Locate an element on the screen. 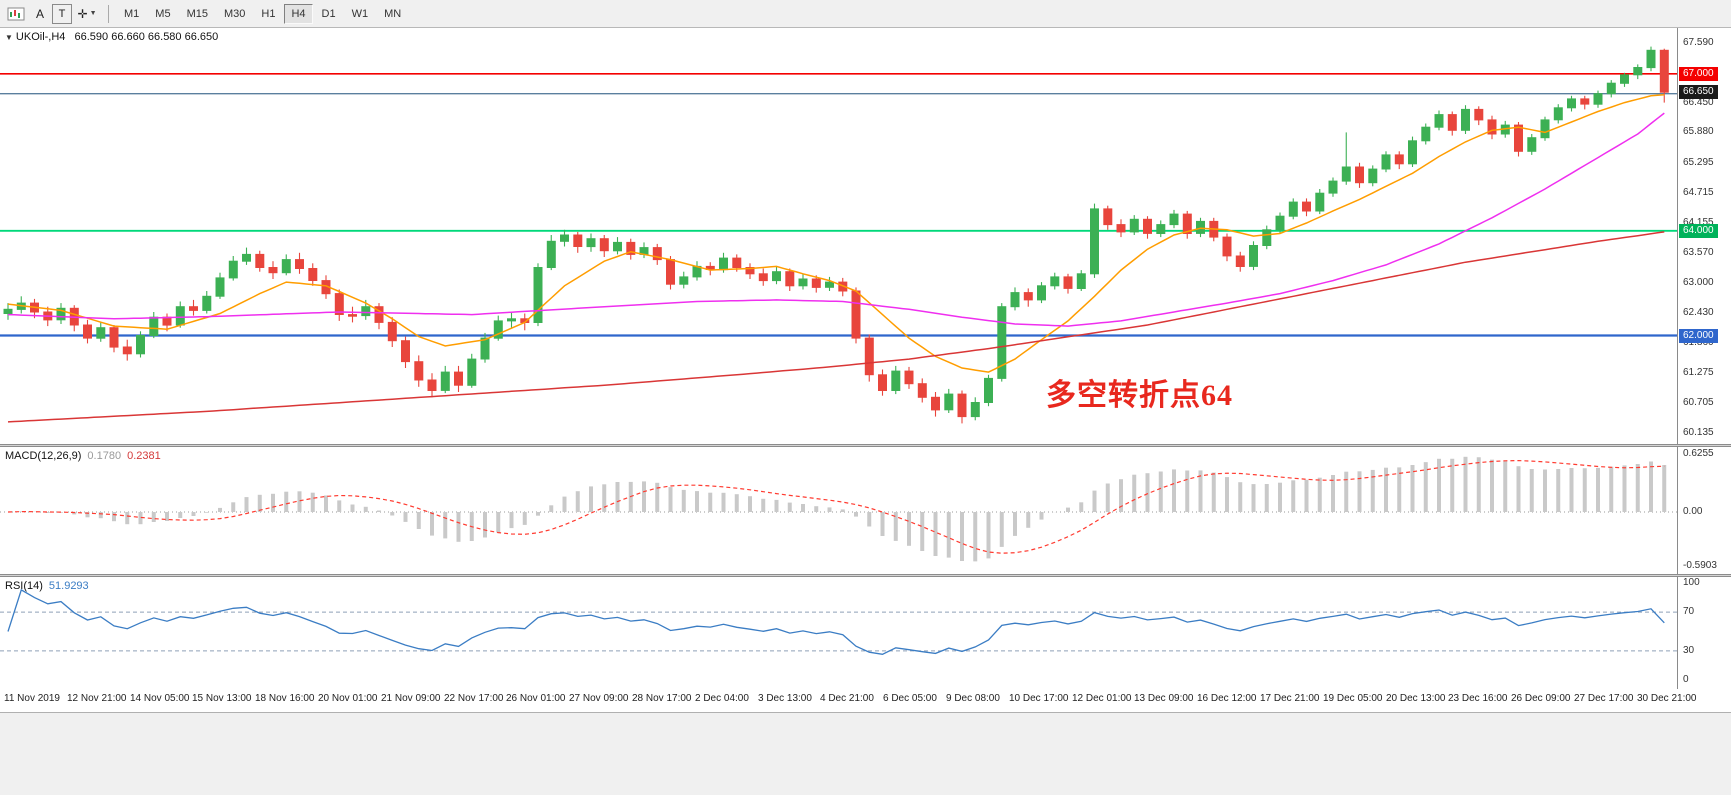 Image resolution: width=1731 pixels, height=795 pixels. time-axis-label: 15 Nov 13:00 is located at coordinates (222, 698).